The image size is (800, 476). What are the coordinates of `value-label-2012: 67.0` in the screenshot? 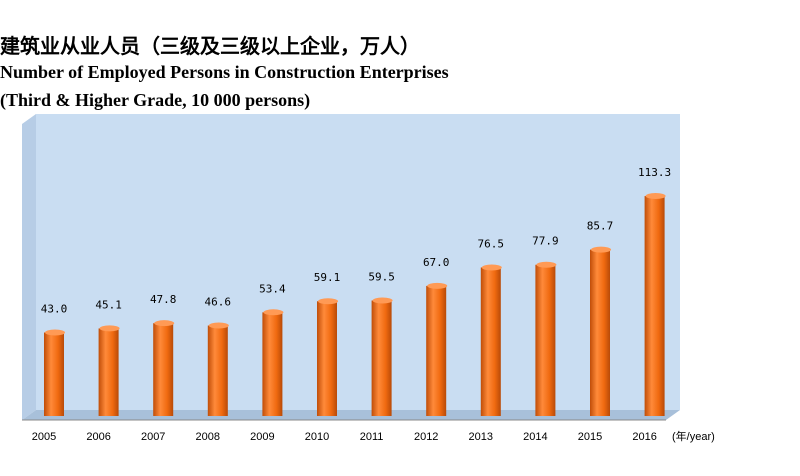 It's located at (436, 262).